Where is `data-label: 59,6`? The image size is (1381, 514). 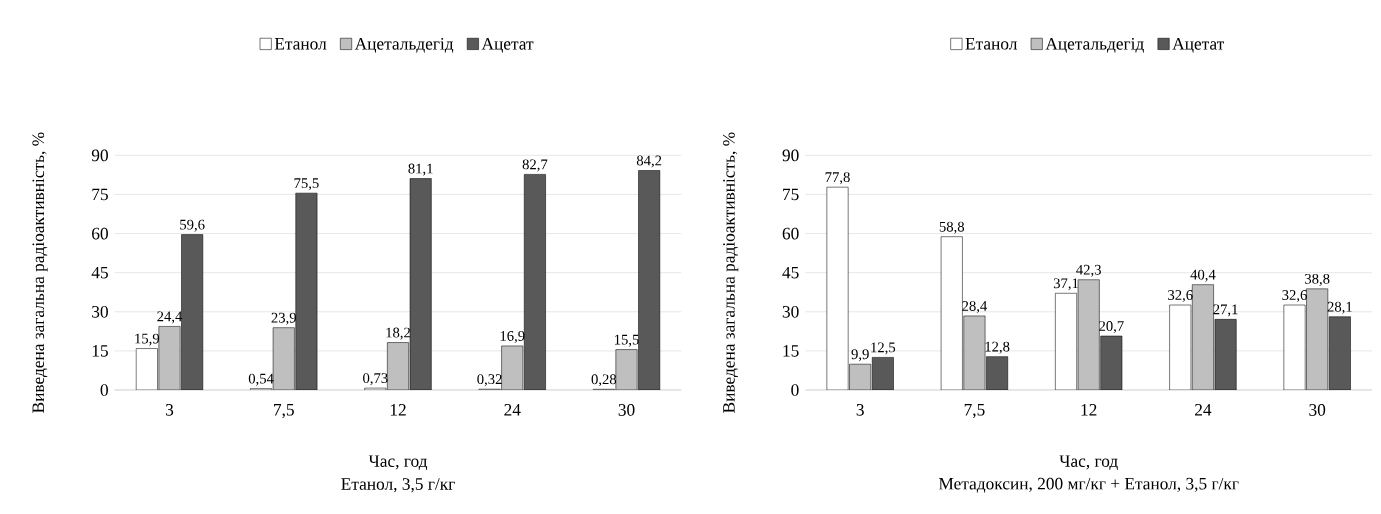
data-label: 59,6 is located at coordinates (192, 225).